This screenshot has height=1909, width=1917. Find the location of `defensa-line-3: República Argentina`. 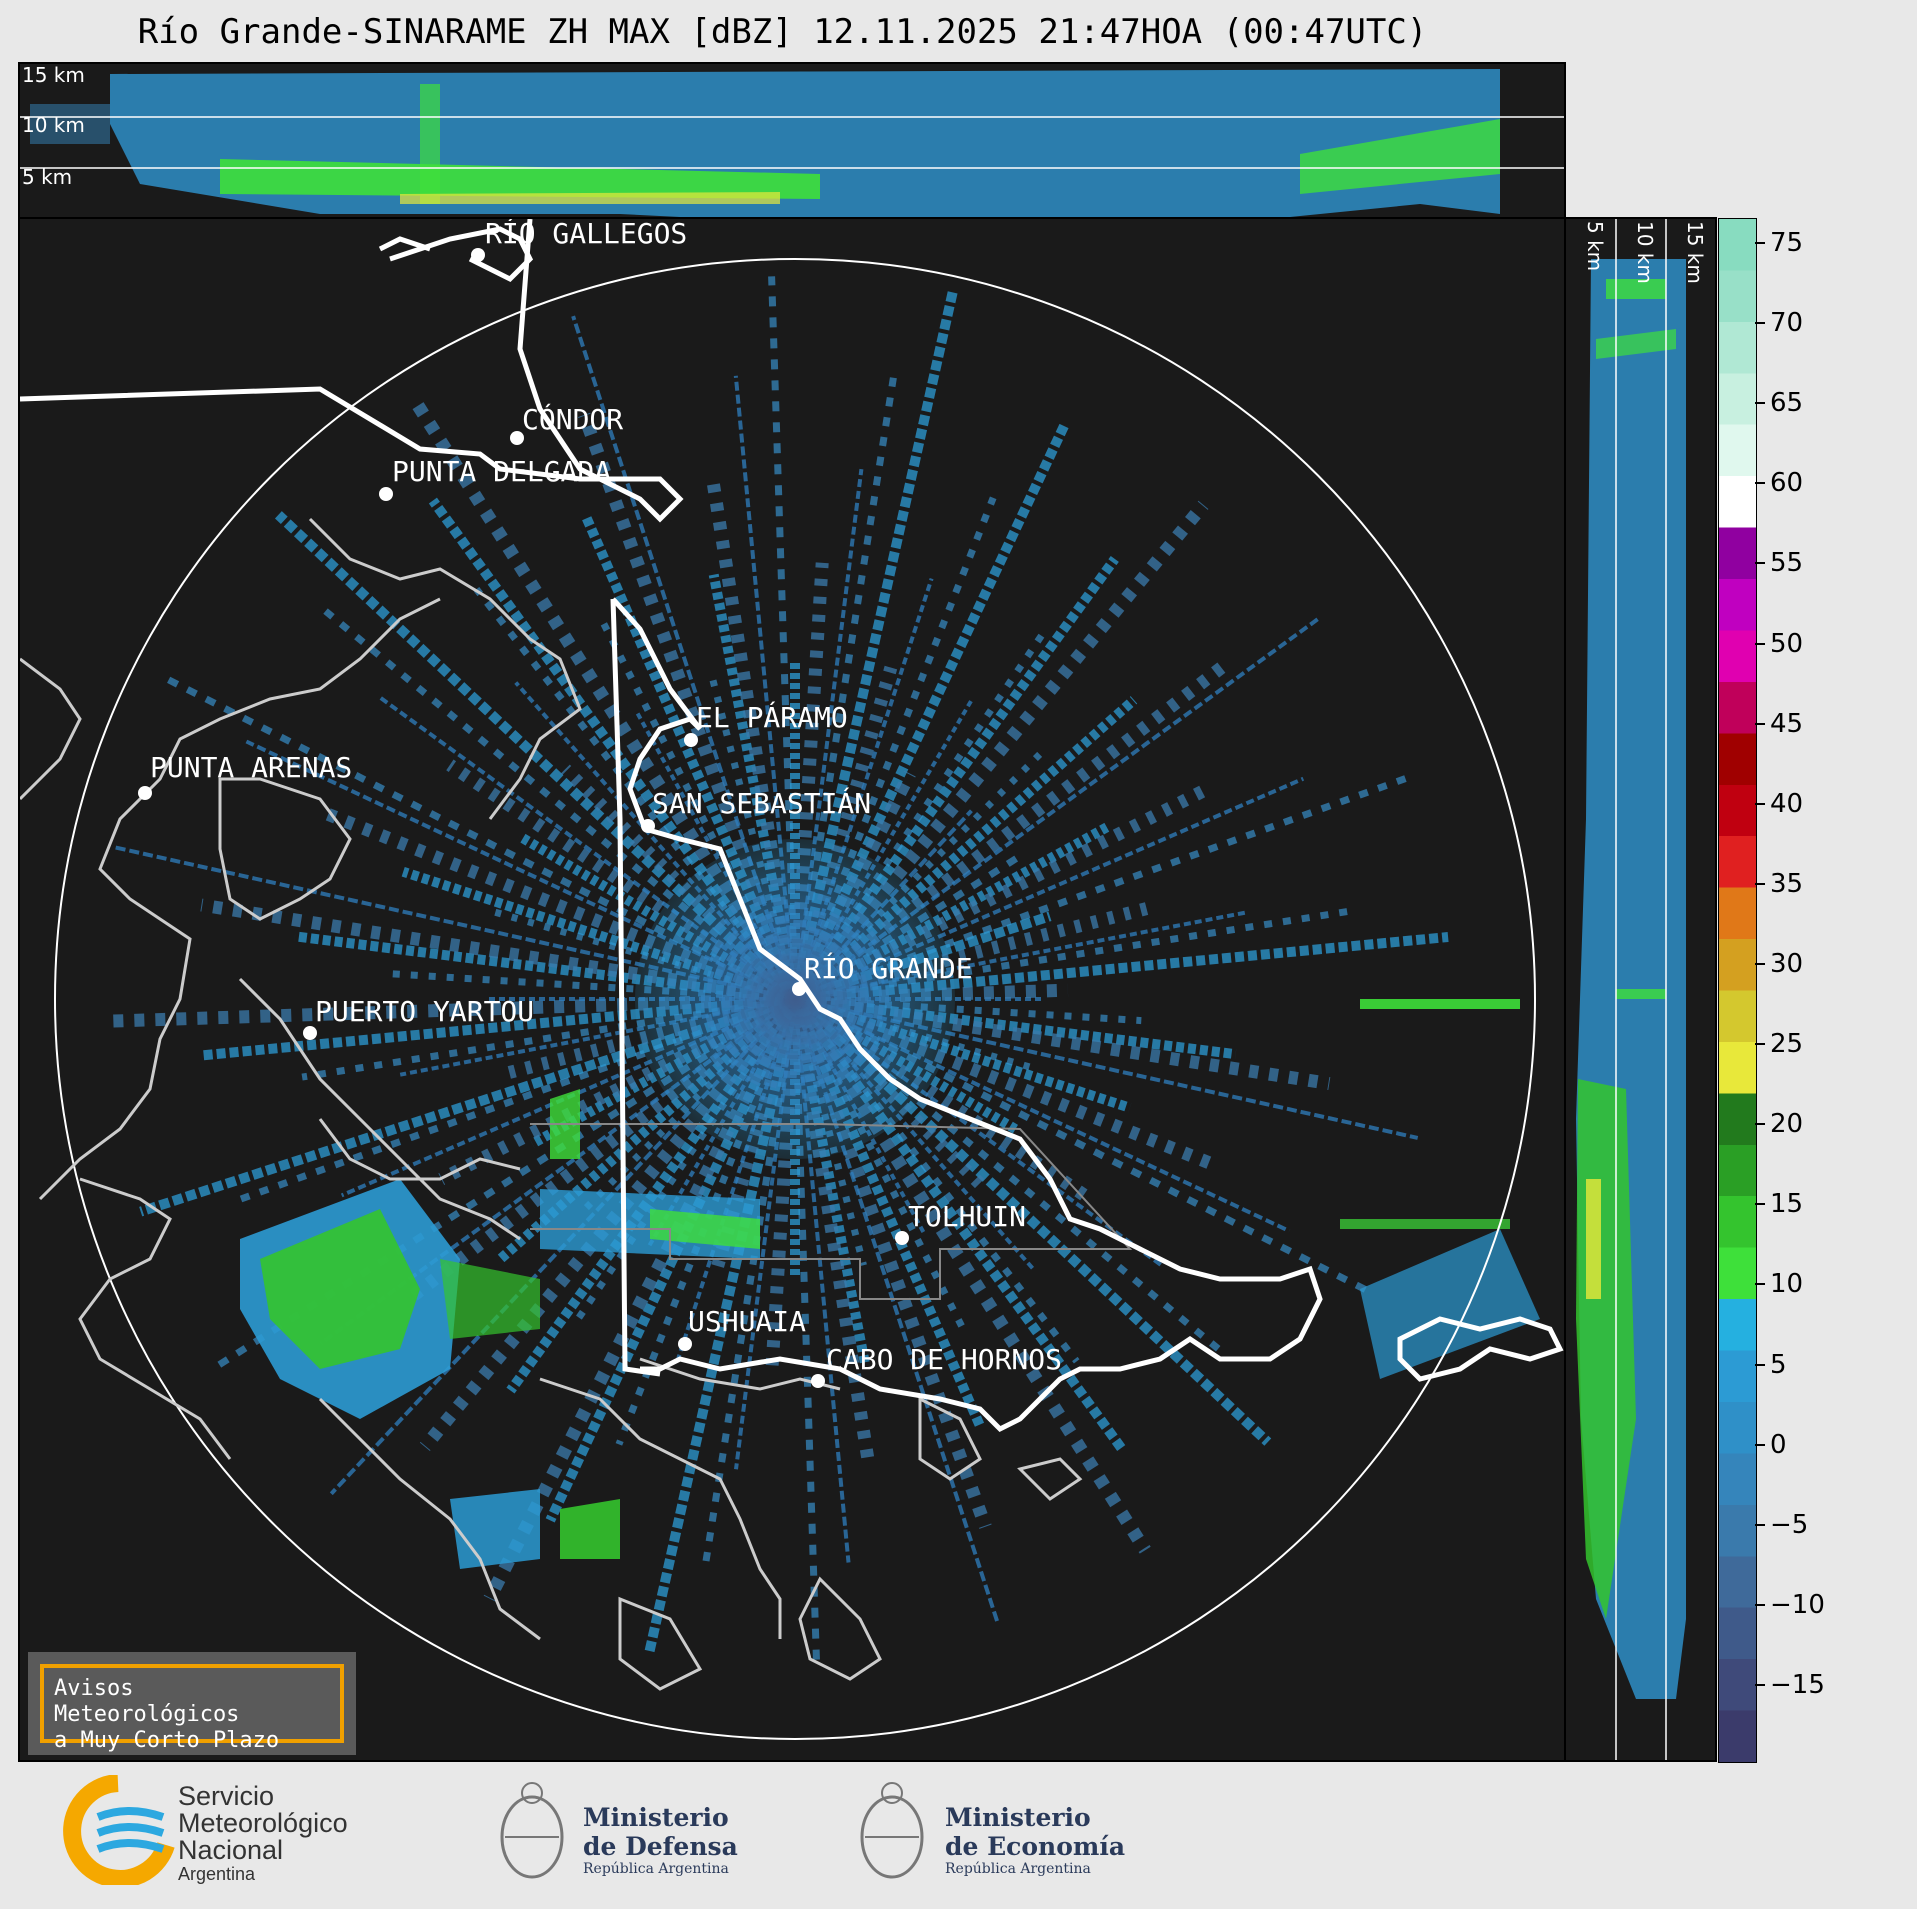

defensa-line-3: República Argentina is located at coordinates (656, 1869).